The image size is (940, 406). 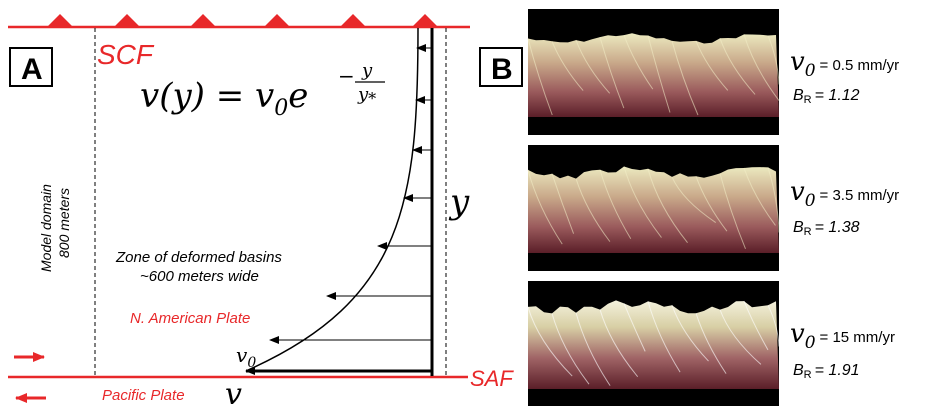 I want to click on velocity-equation: v(y) = v0e − y y*, so click(x=262, y=90).